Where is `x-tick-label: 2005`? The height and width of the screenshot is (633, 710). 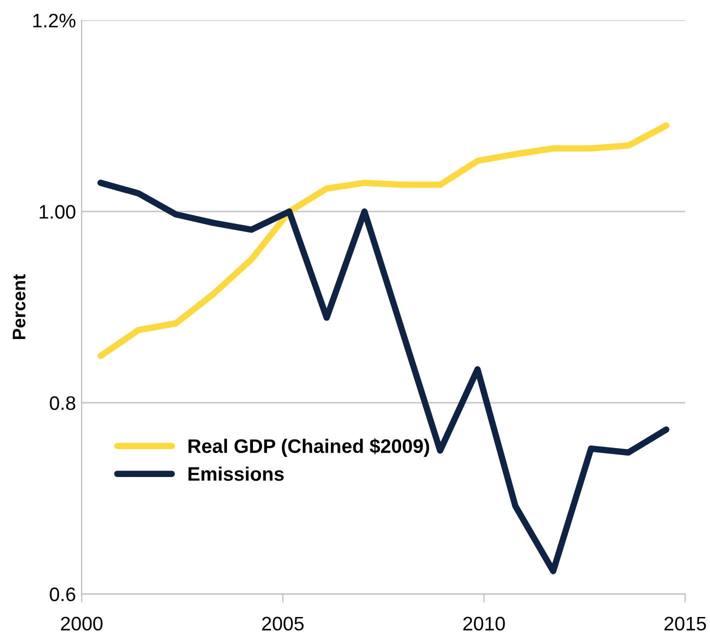
x-tick-label: 2005 is located at coordinates (283, 623).